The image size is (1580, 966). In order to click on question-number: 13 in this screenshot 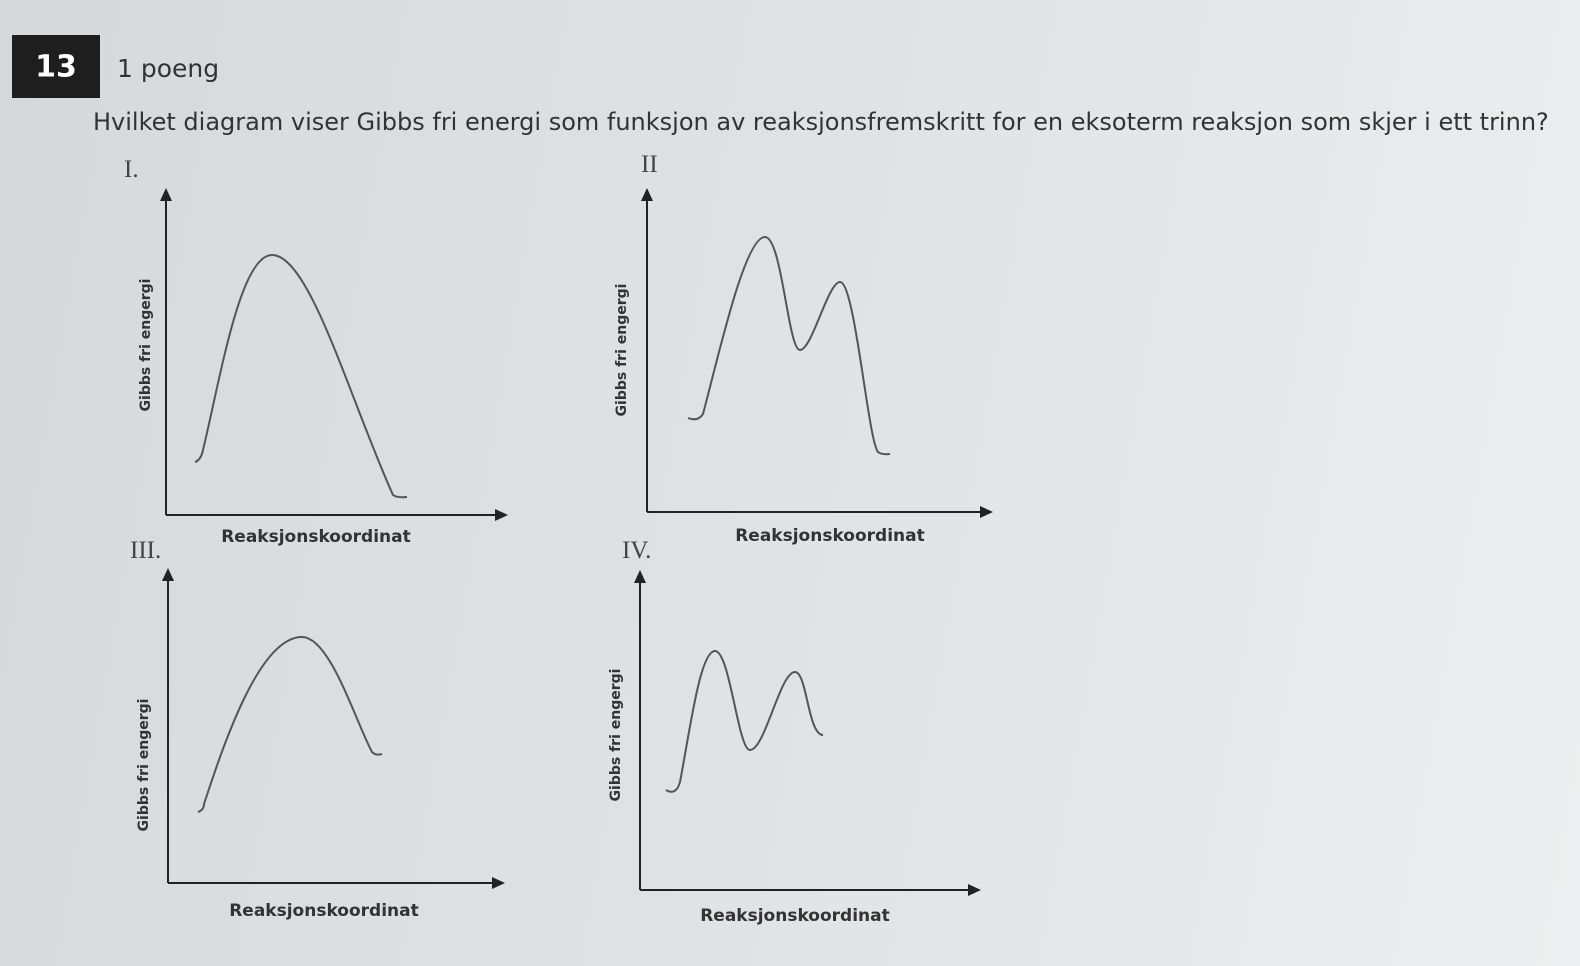, I will do `click(56, 67)`.